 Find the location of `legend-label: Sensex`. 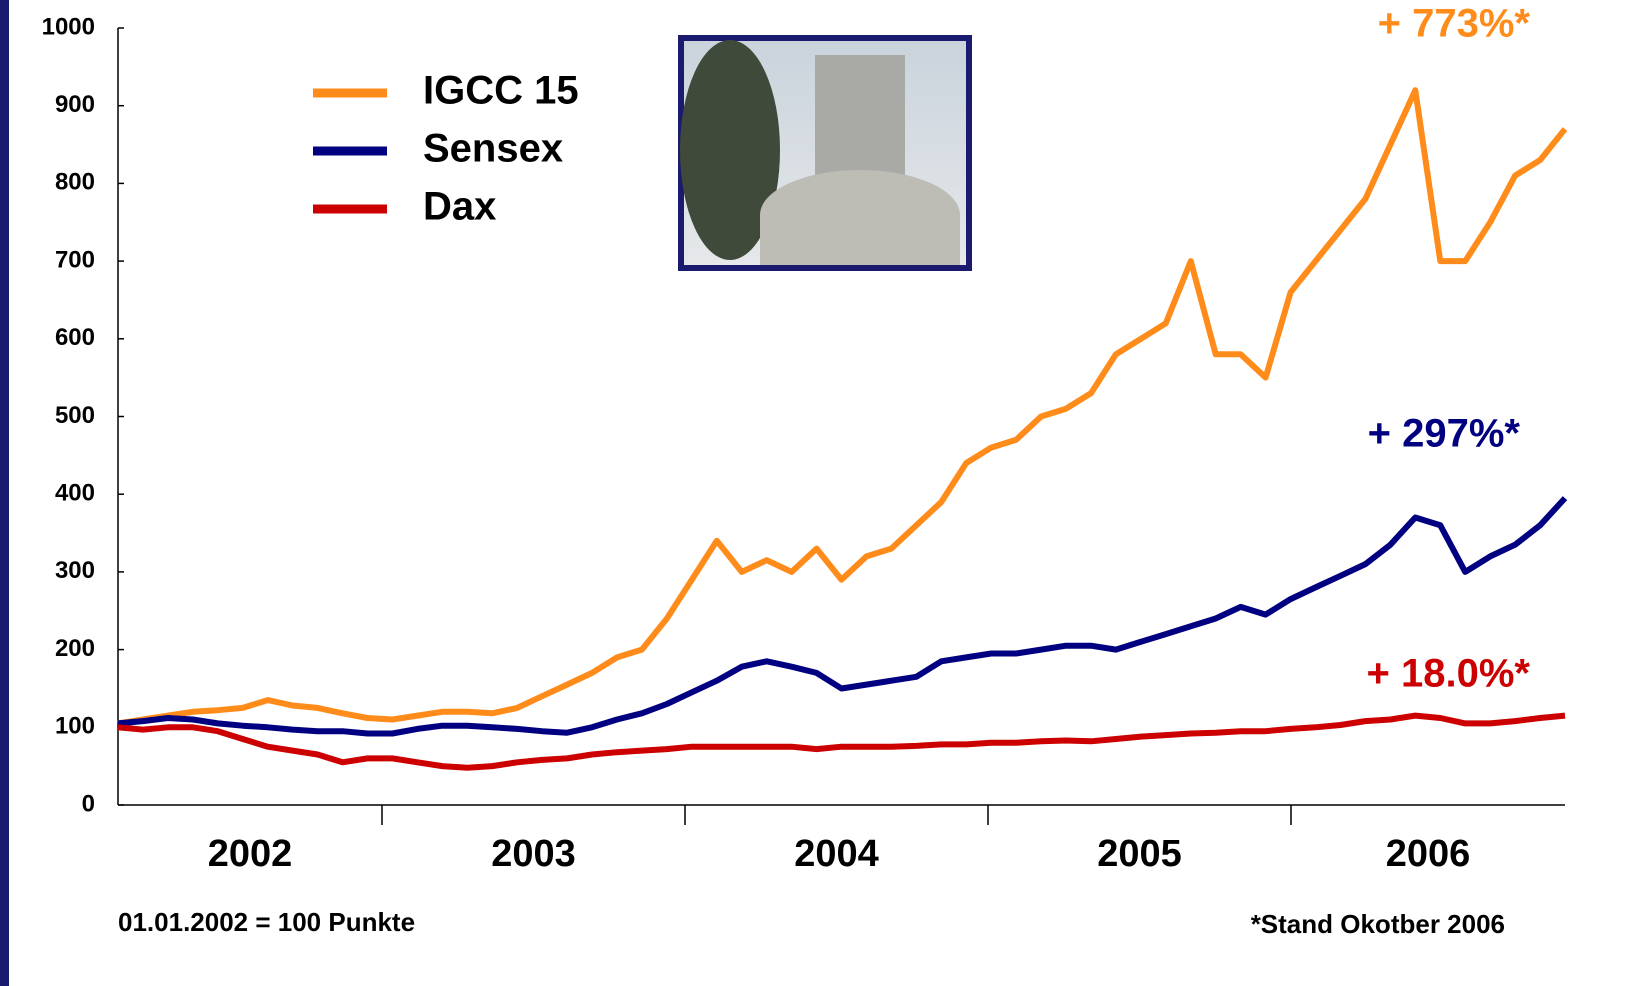

legend-label: Sensex is located at coordinates (493, 149).